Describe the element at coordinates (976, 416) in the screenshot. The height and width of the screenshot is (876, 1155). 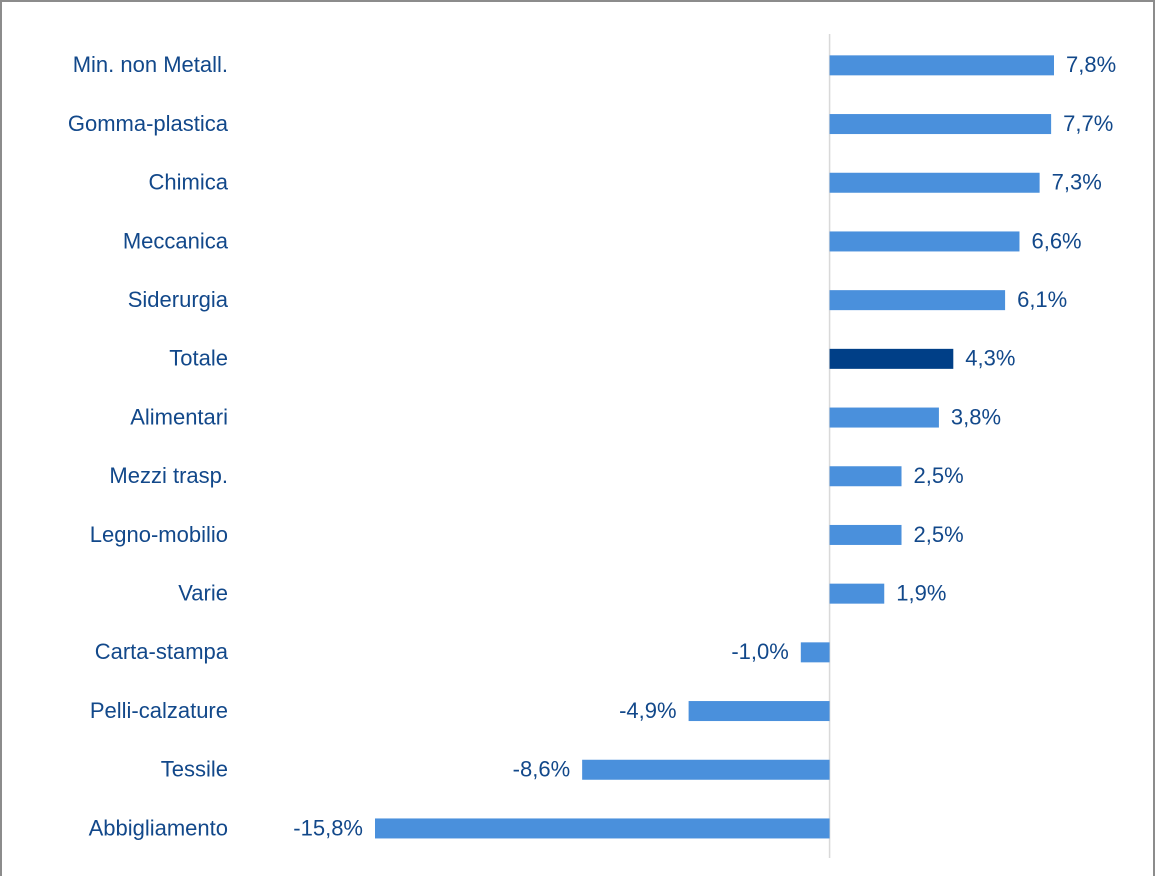
I see `value-label: 3,8%` at that location.